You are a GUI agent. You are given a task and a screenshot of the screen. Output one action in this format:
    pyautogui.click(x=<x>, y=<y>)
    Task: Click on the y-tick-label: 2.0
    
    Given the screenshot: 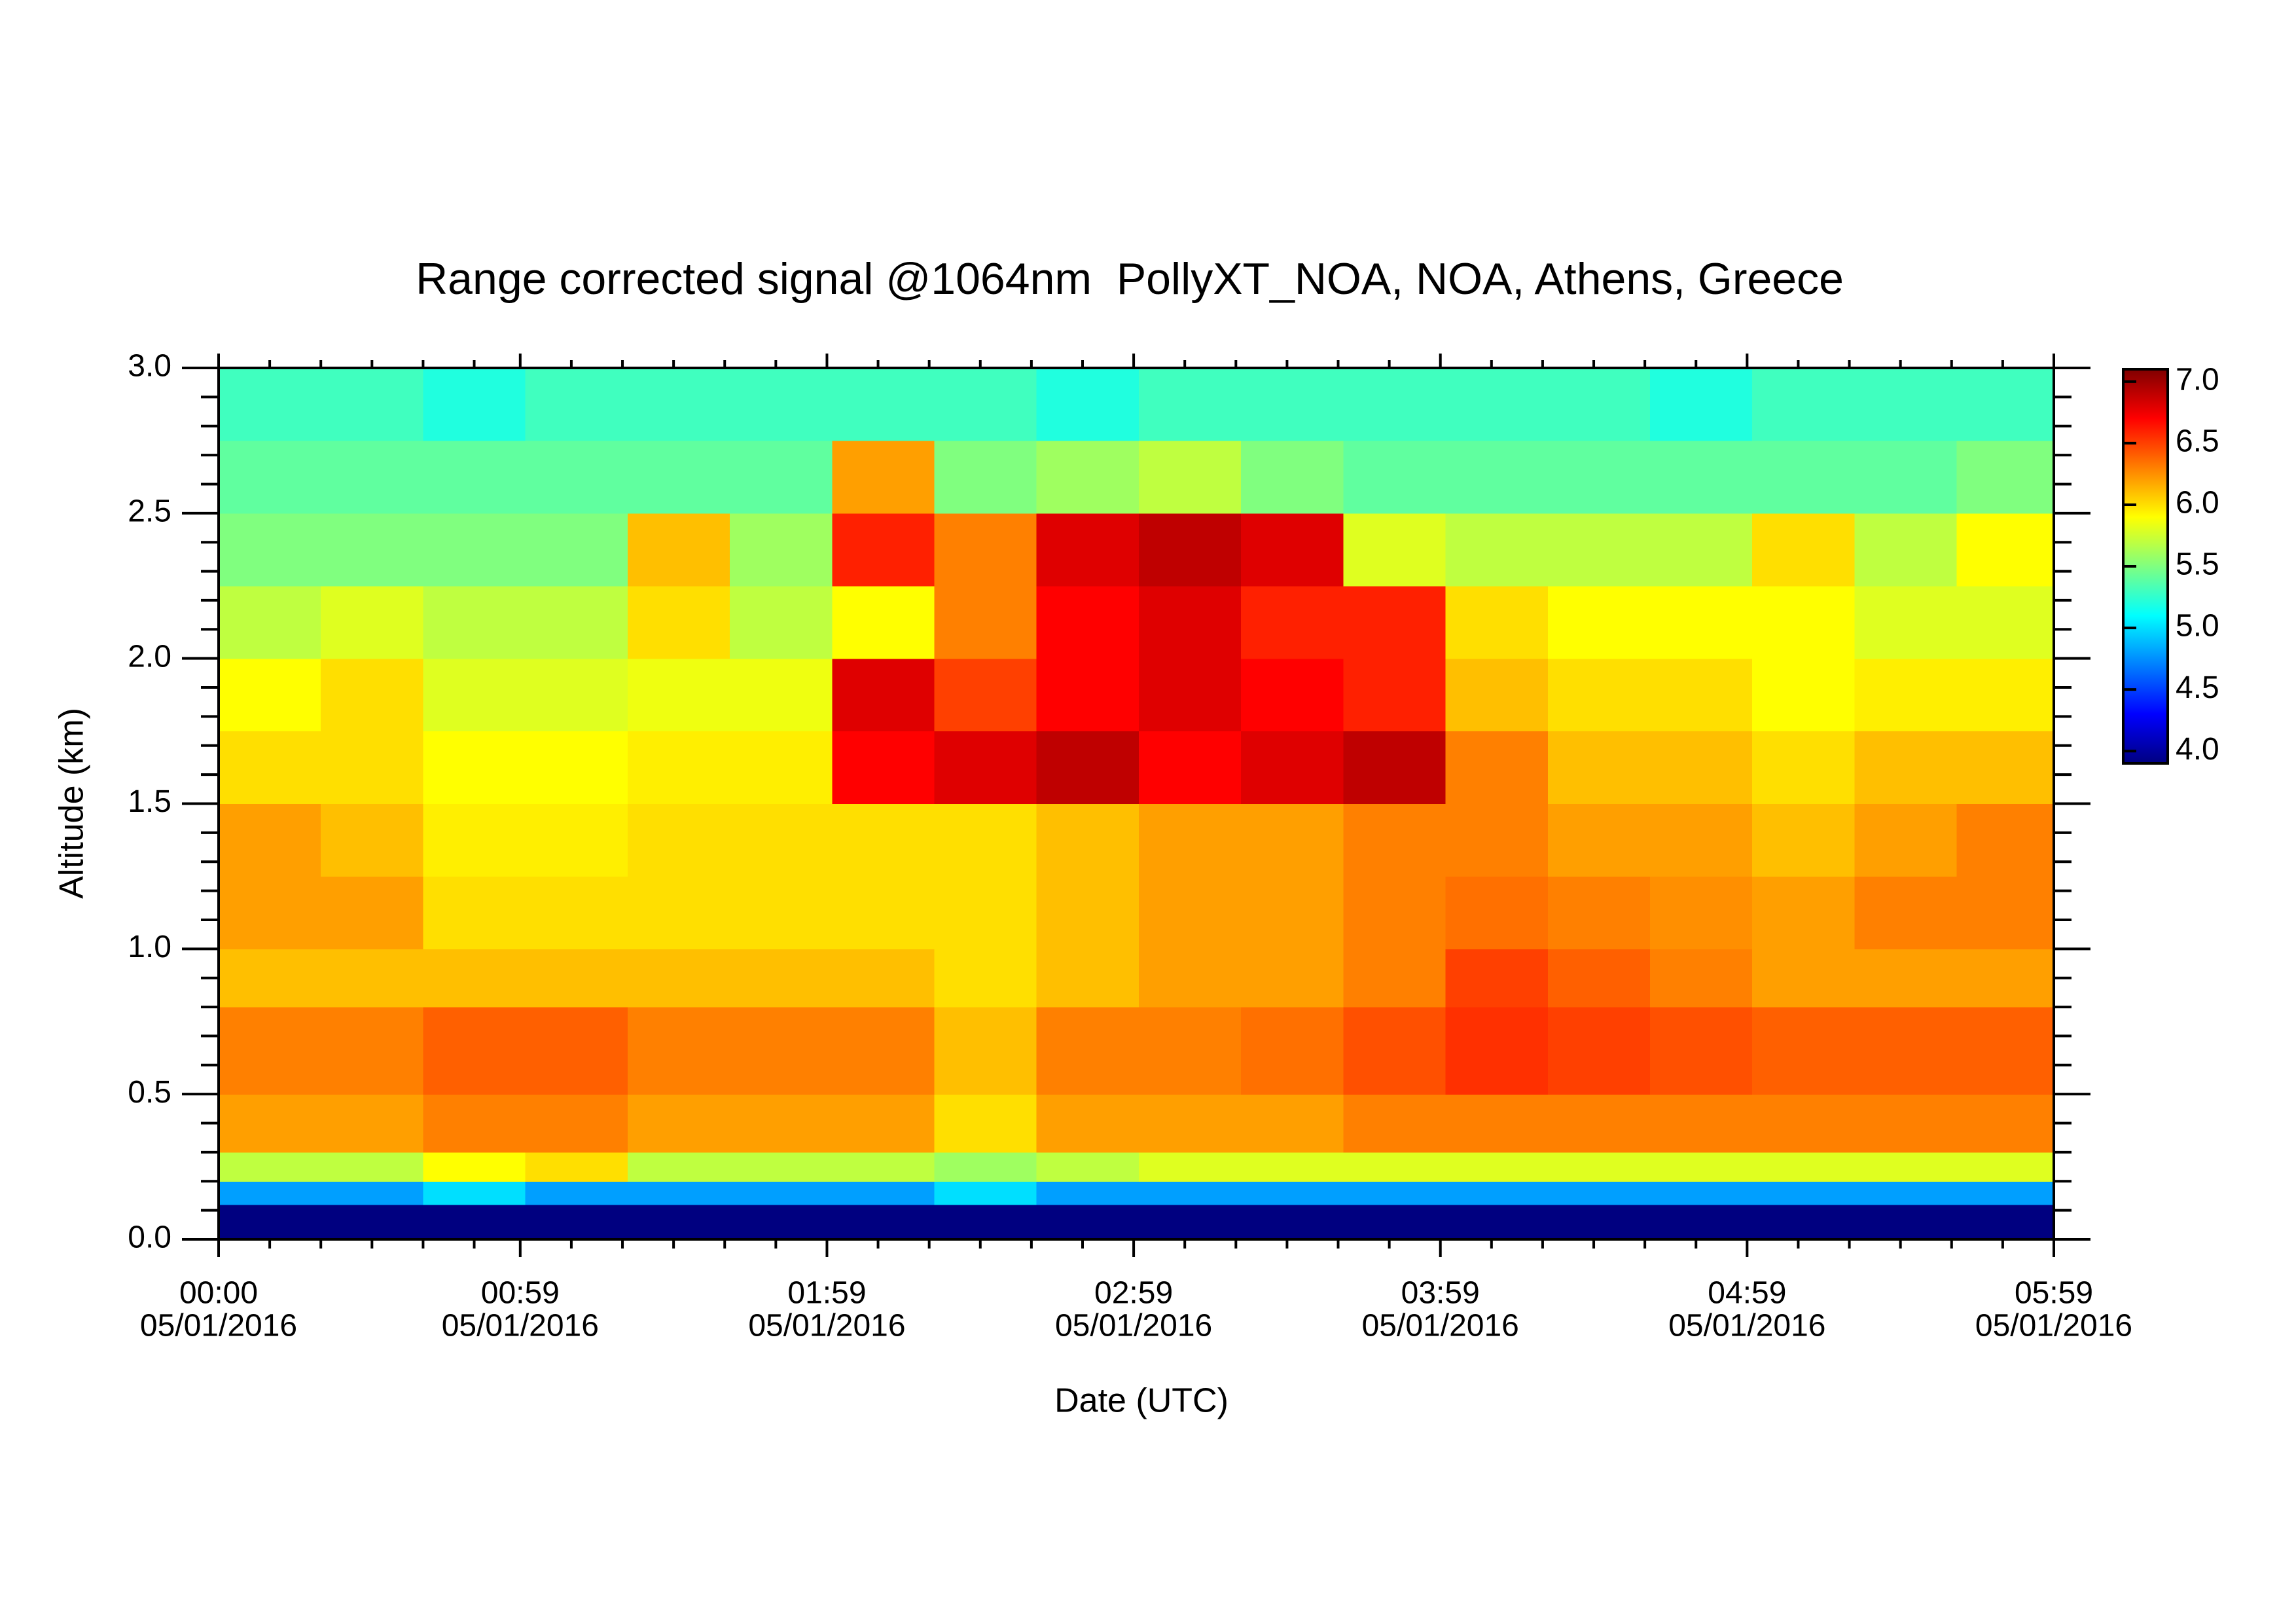 What is the action you would take?
    pyautogui.click(x=149, y=656)
    